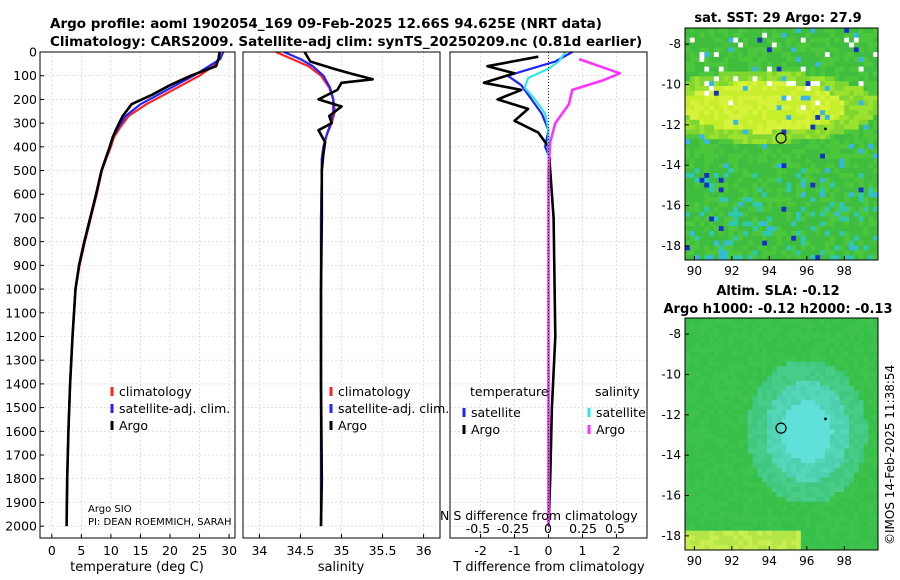 This screenshot has width=900, height=580. Describe the element at coordinates (671, 125) in the screenshot. I see `lat-tick-label: -12` at that location.